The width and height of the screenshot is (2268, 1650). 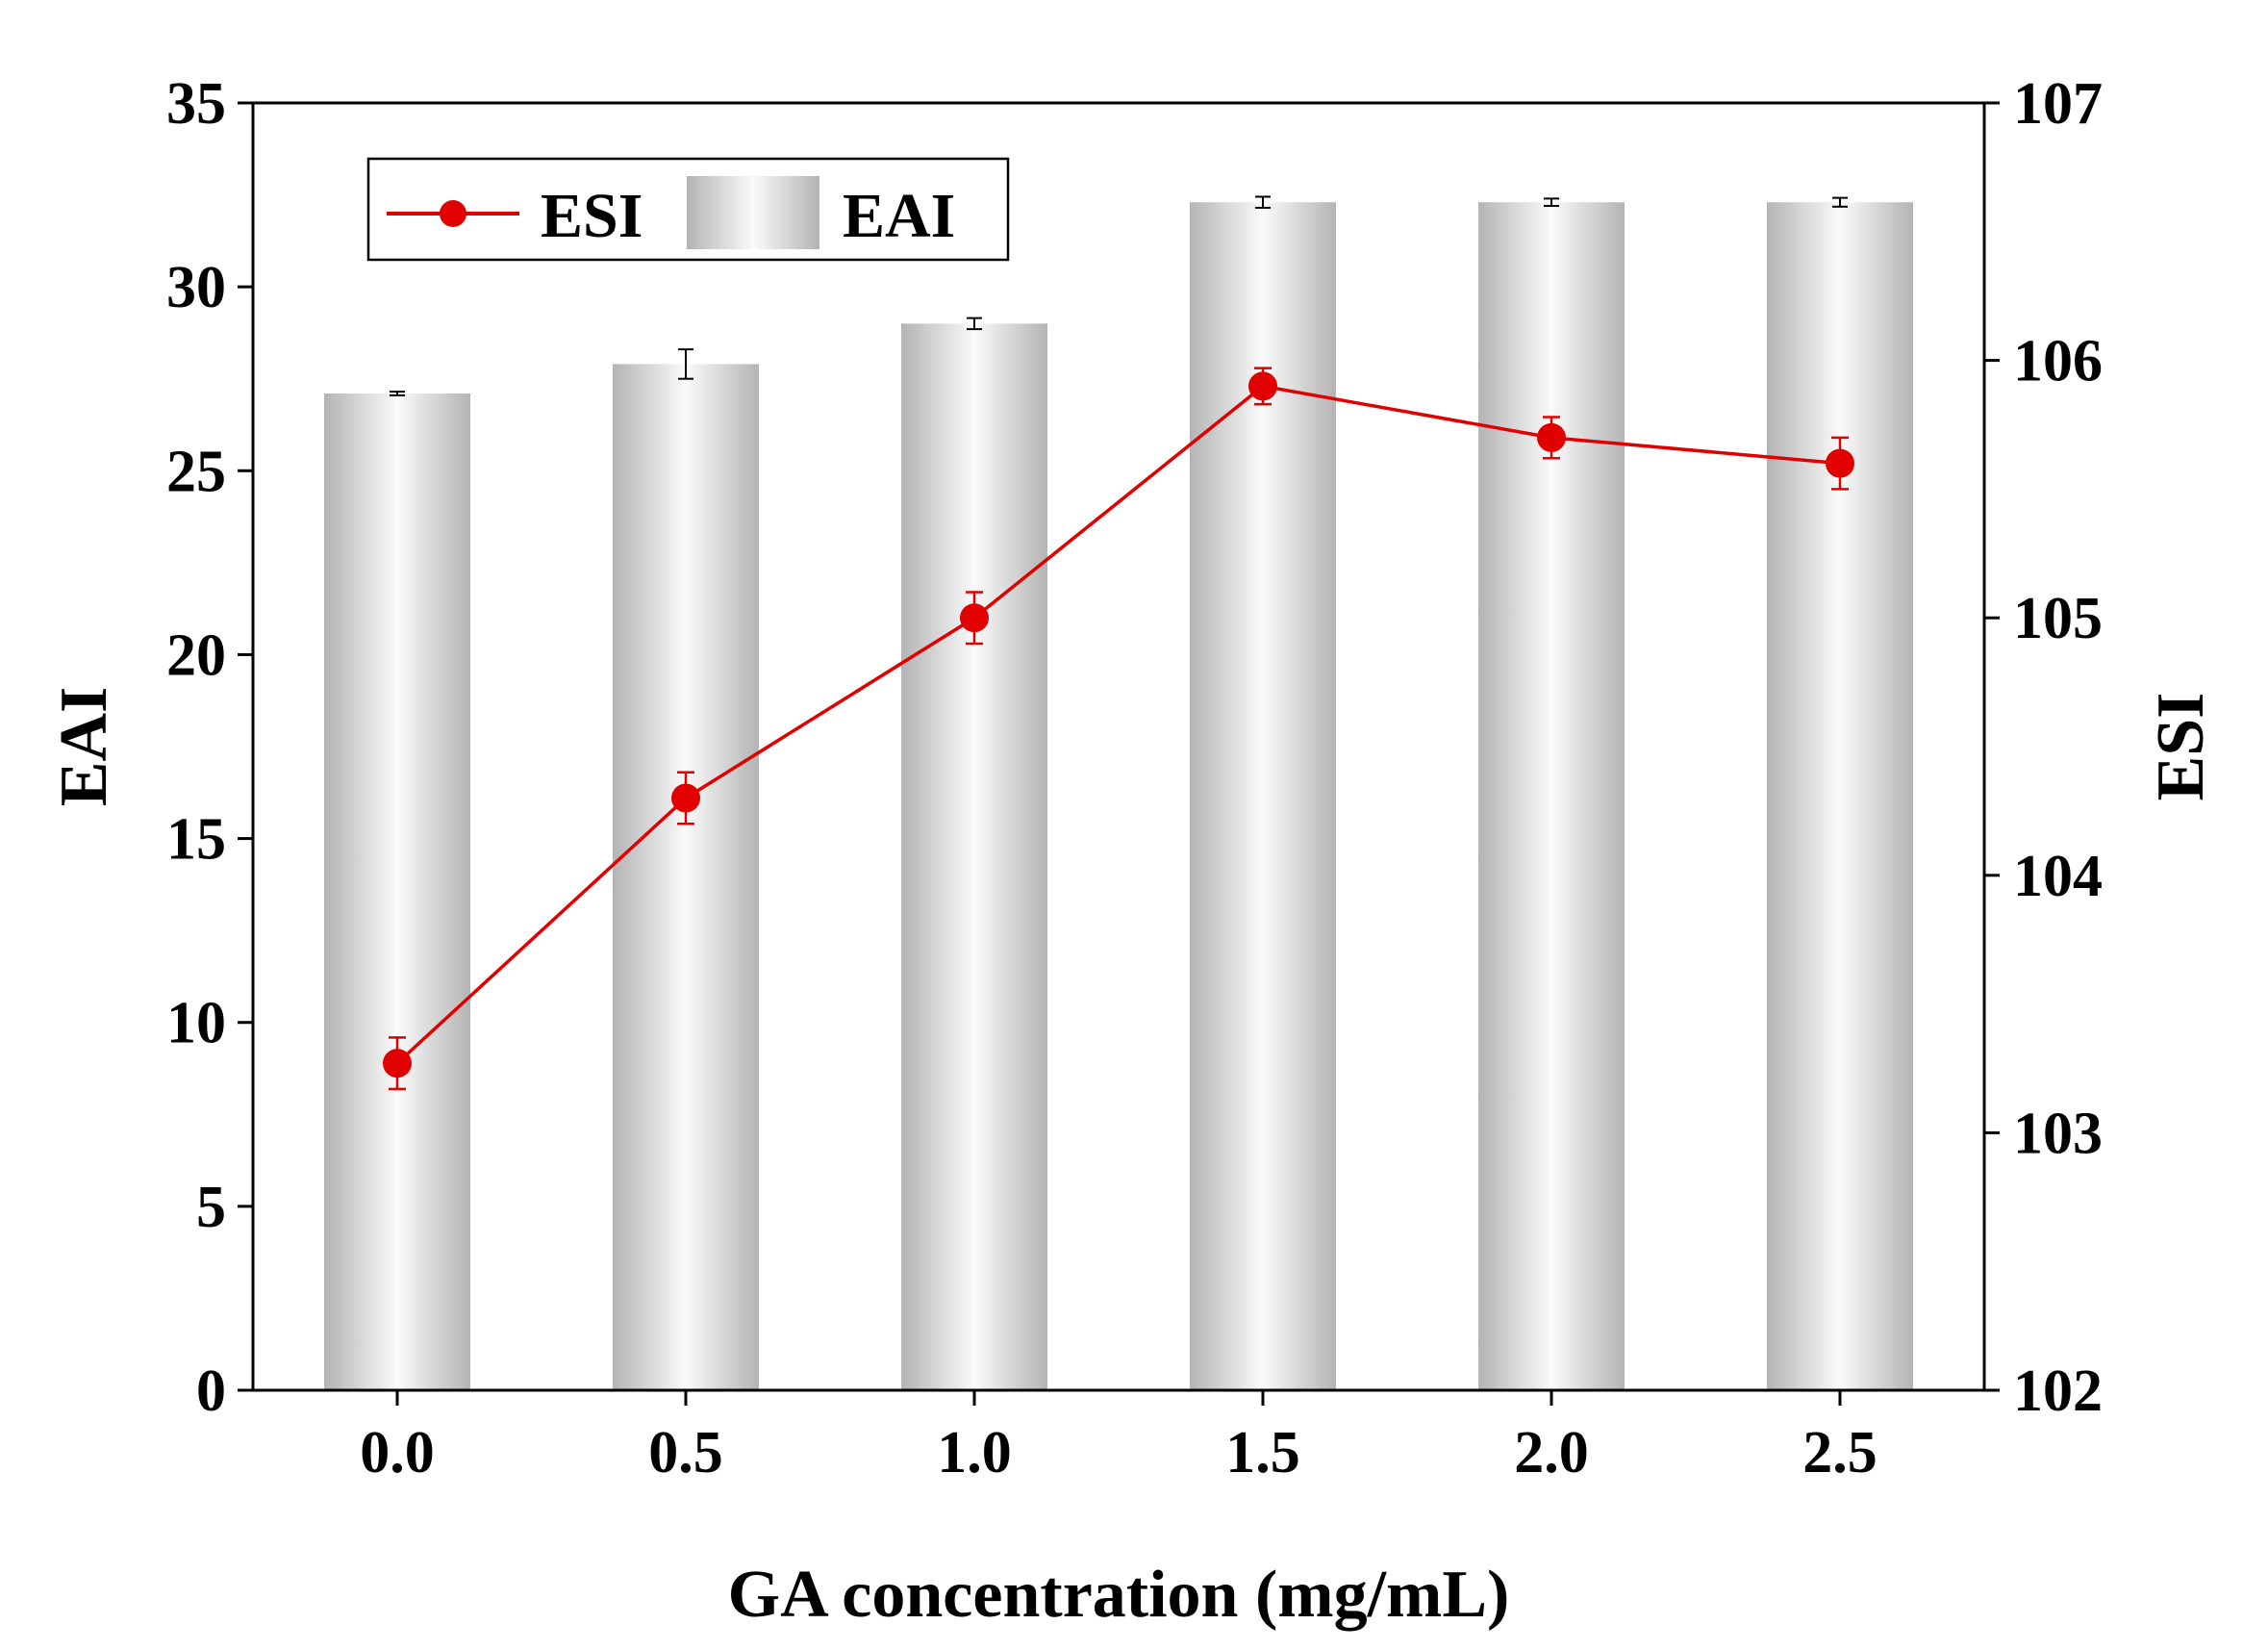 I want to click on eai-error-bars, so click(x=1119, y=295).